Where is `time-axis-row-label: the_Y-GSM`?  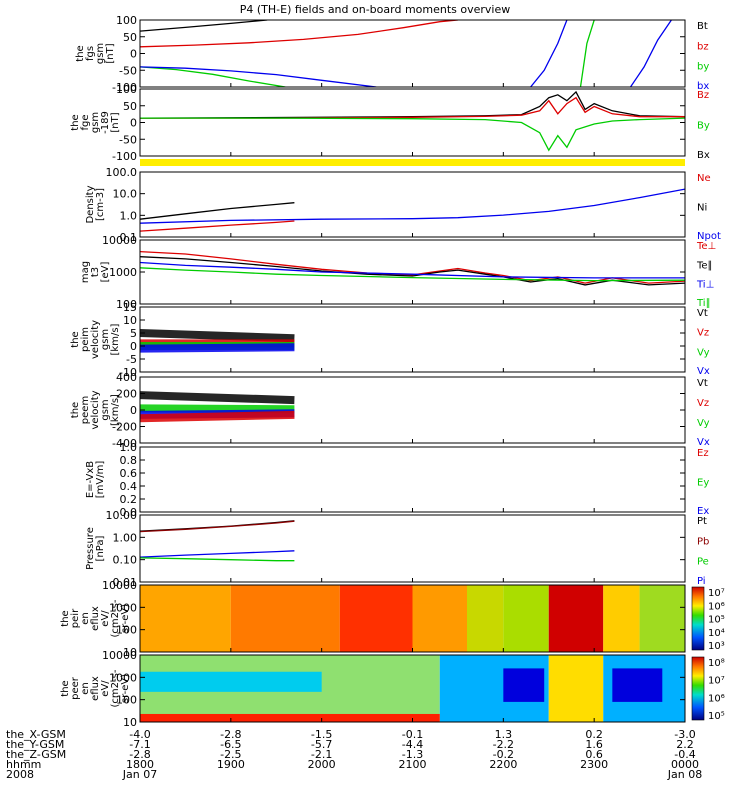 time-axis-row-label: the_Y-GSM is located at coordinates (35, 744).